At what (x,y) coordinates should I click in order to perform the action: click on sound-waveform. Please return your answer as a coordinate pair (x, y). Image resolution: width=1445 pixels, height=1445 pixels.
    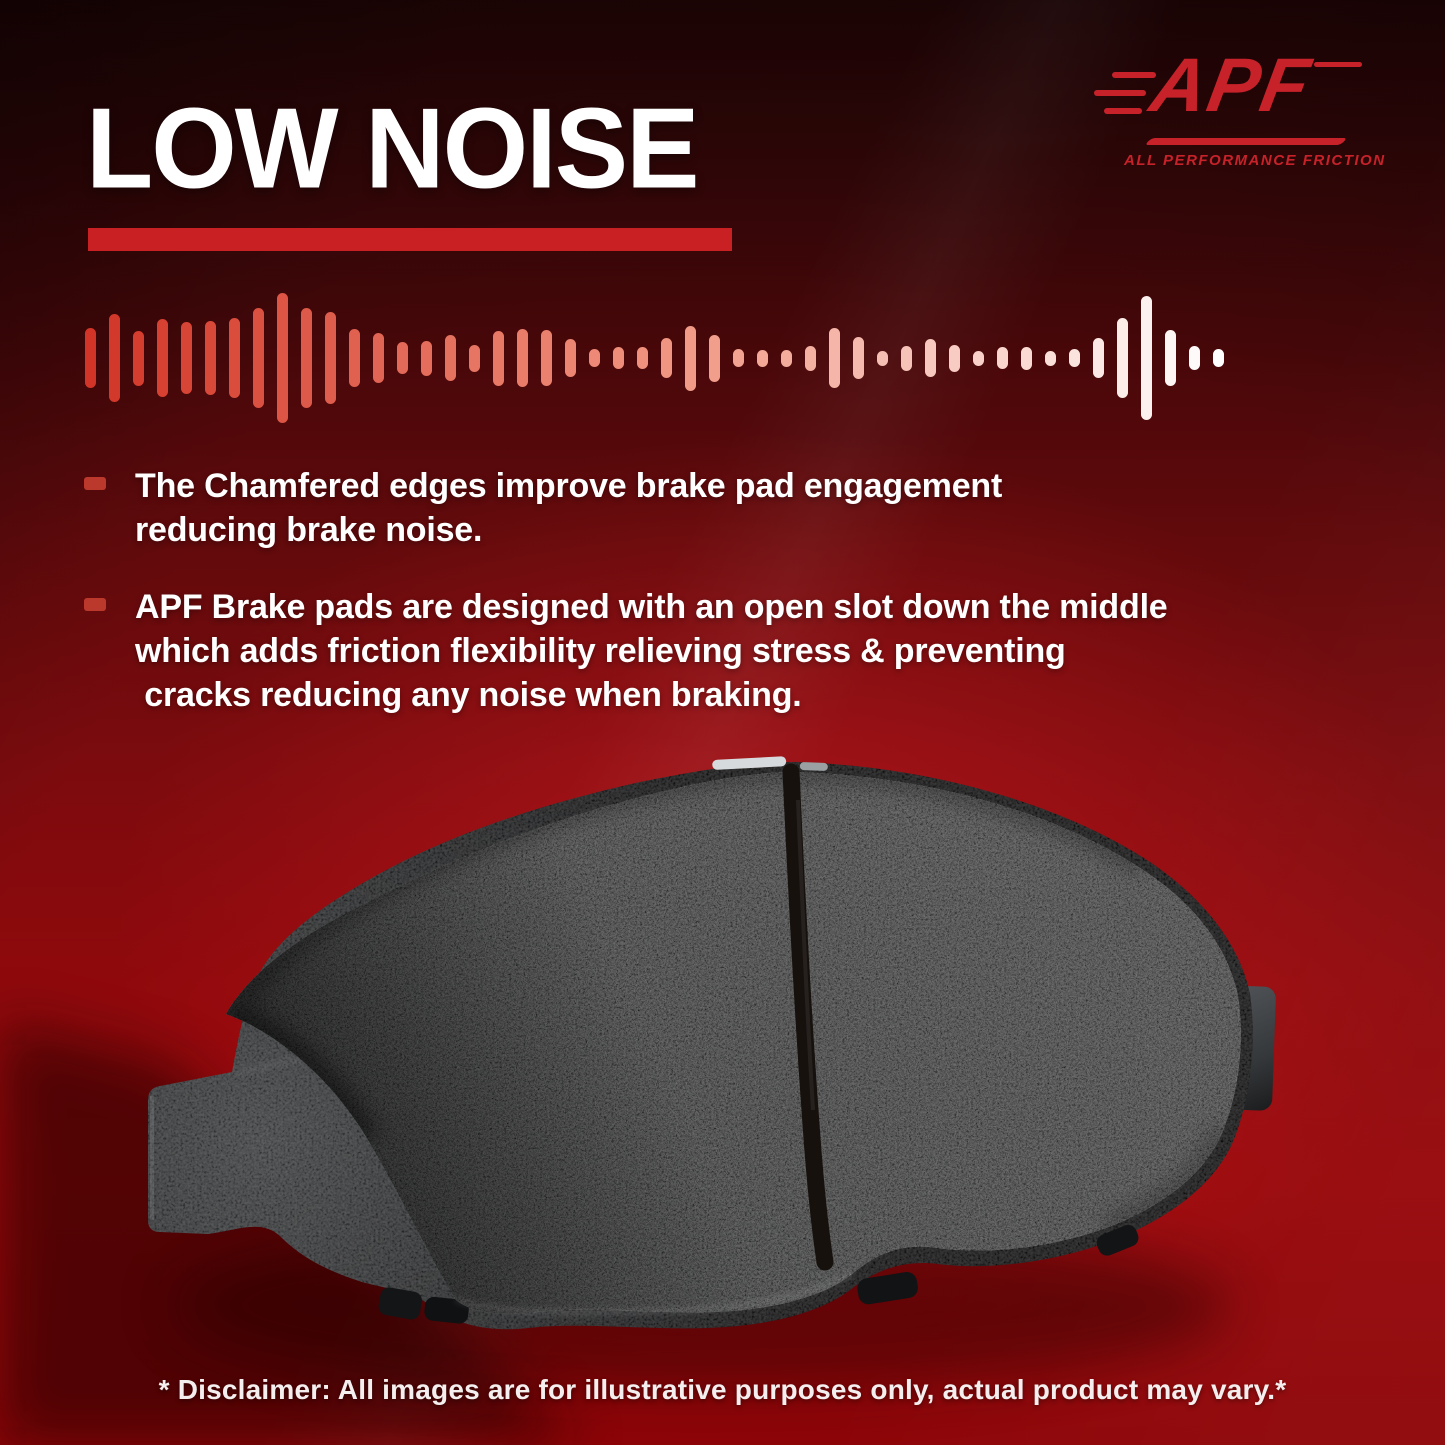
    Looking at the image, I should click on (654, 358).